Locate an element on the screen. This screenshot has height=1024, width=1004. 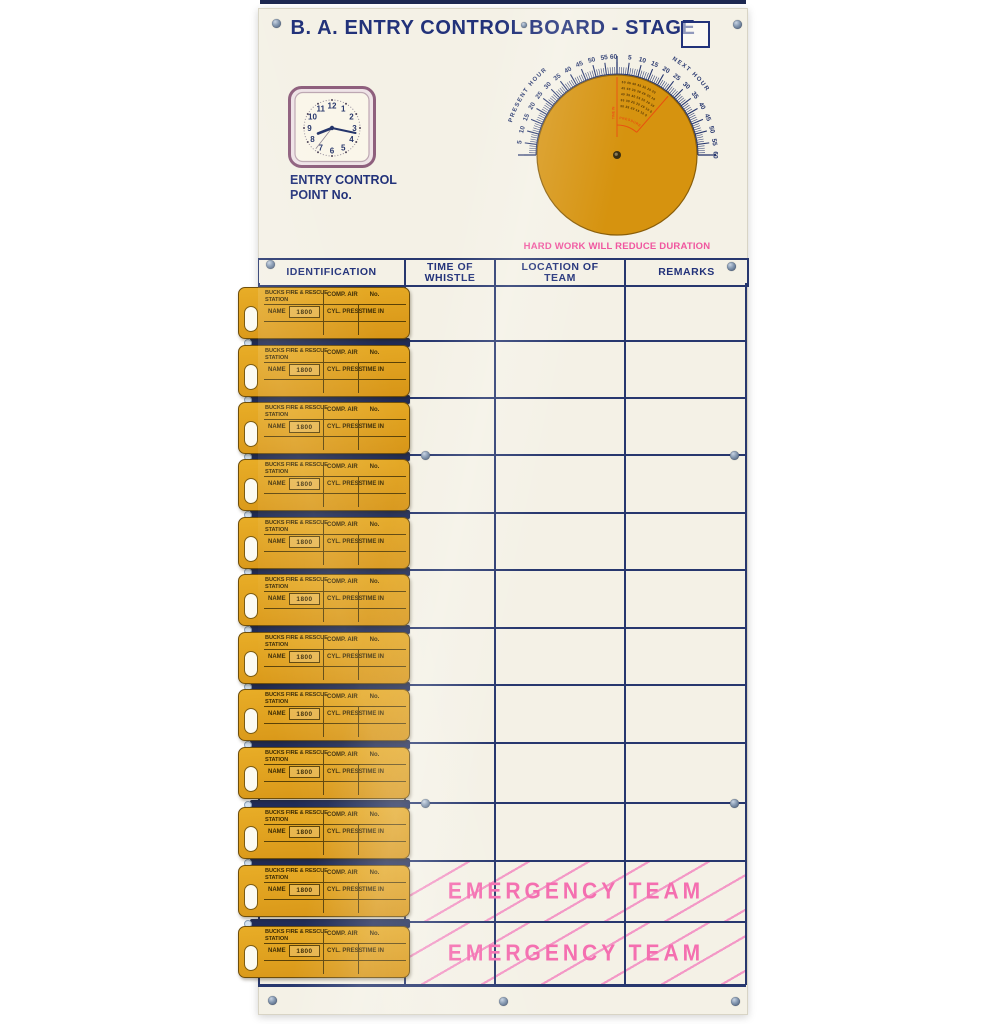
cell-row5-time-of-whistle is located at coordinates (450, 541).